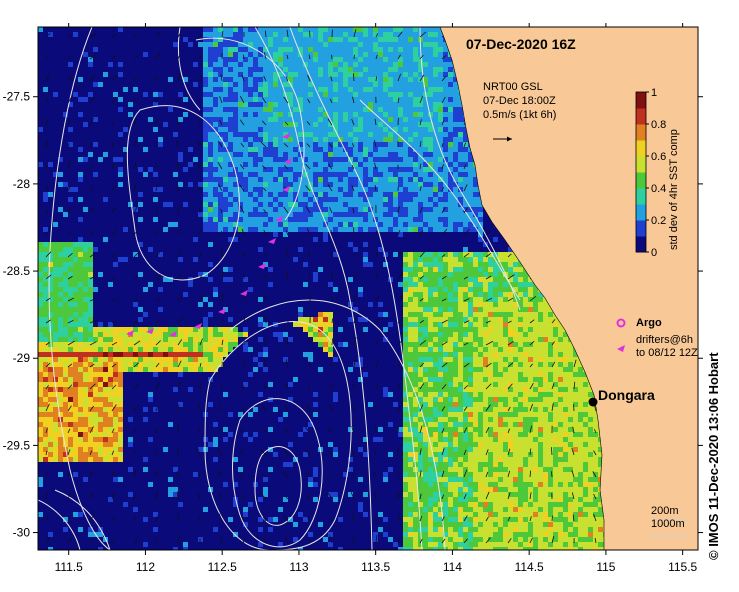  I want to click on y-tick-label: -29, so click(22, 358).